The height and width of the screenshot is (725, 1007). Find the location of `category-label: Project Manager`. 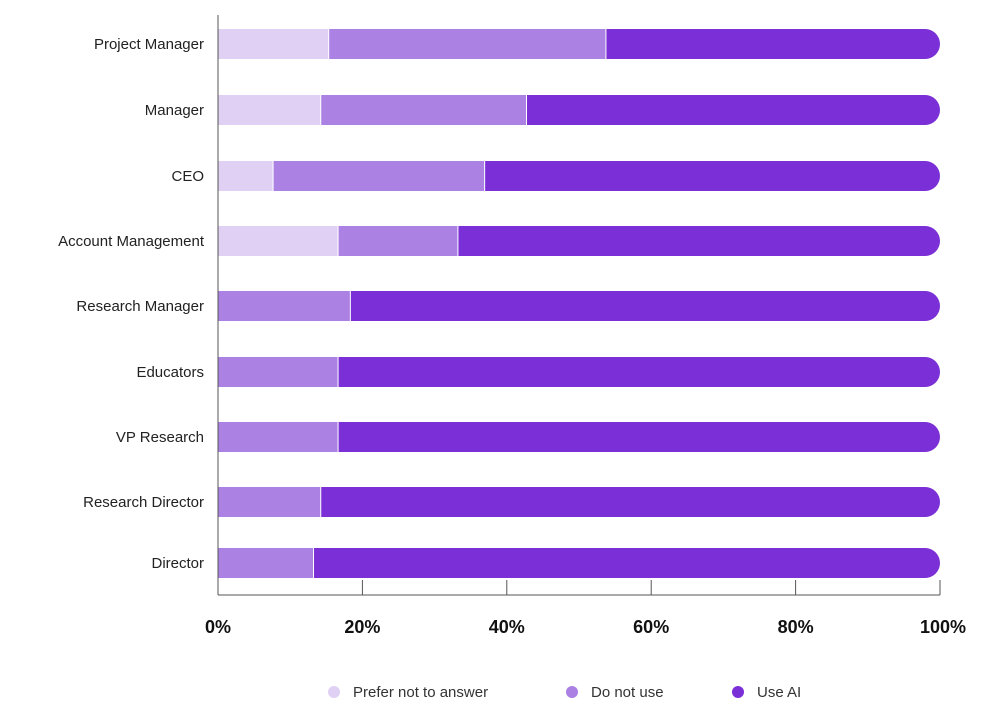

category-label: Project Manager is located at coordinates (149, 44).